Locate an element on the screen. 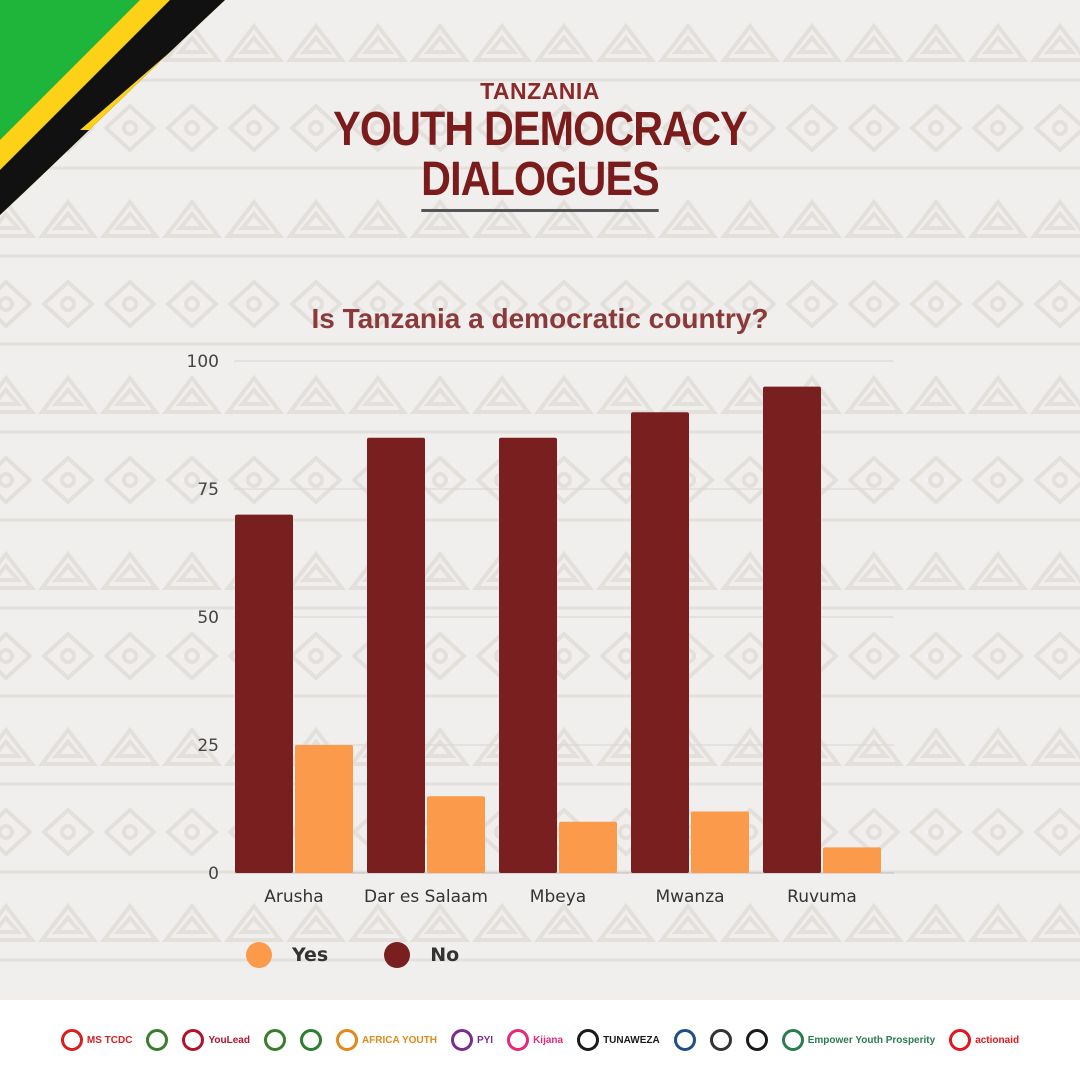 Image resolution: width=1080 pixels, height=1080 pixels. seal-logo is located at coordinates (756, 1040).